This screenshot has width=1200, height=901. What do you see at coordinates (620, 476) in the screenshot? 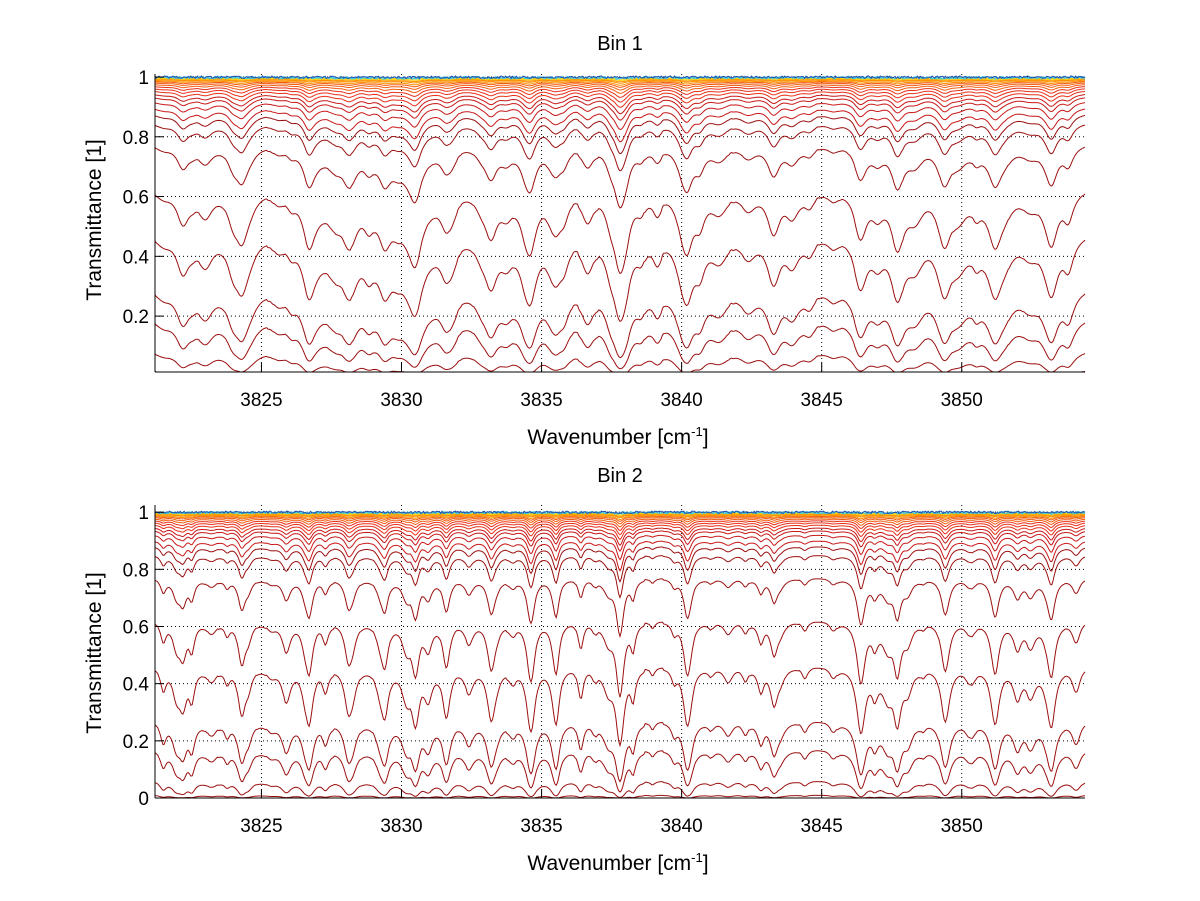
I see `chart-title: Bin 2` at bounding box center [620, 476].